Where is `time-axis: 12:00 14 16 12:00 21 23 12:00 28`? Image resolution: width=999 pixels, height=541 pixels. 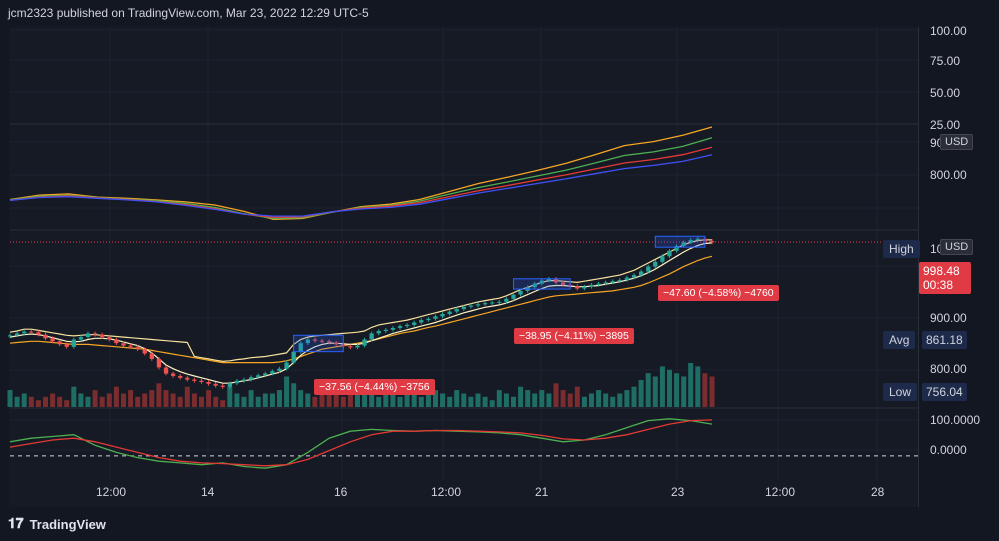
time-axis: 12:00 14 16 12:00 21 23 12:00 28 is located at coordinates (499, 494).